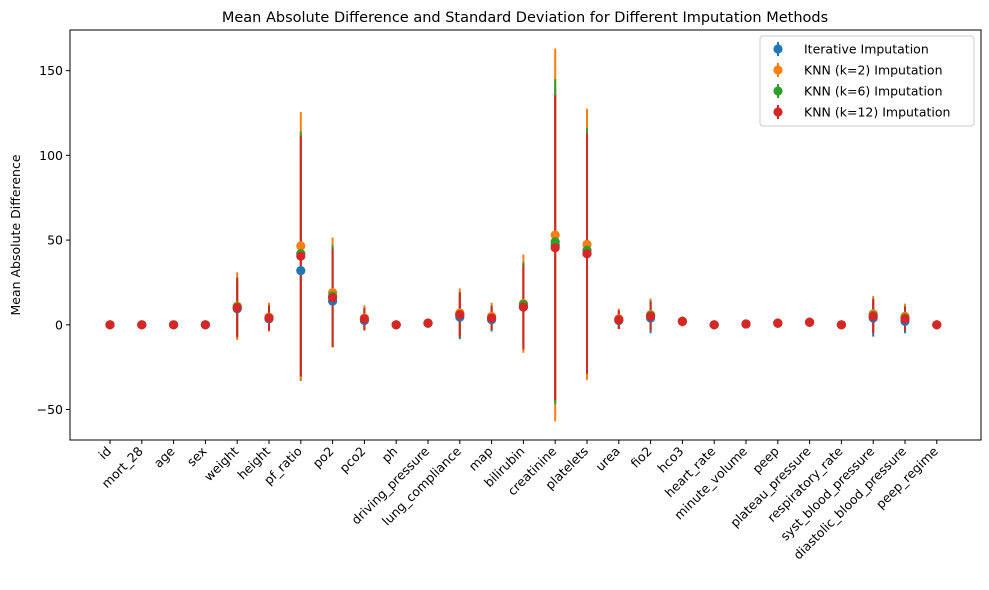  I want to click on y-tick-label: 50, so click(55, 240).